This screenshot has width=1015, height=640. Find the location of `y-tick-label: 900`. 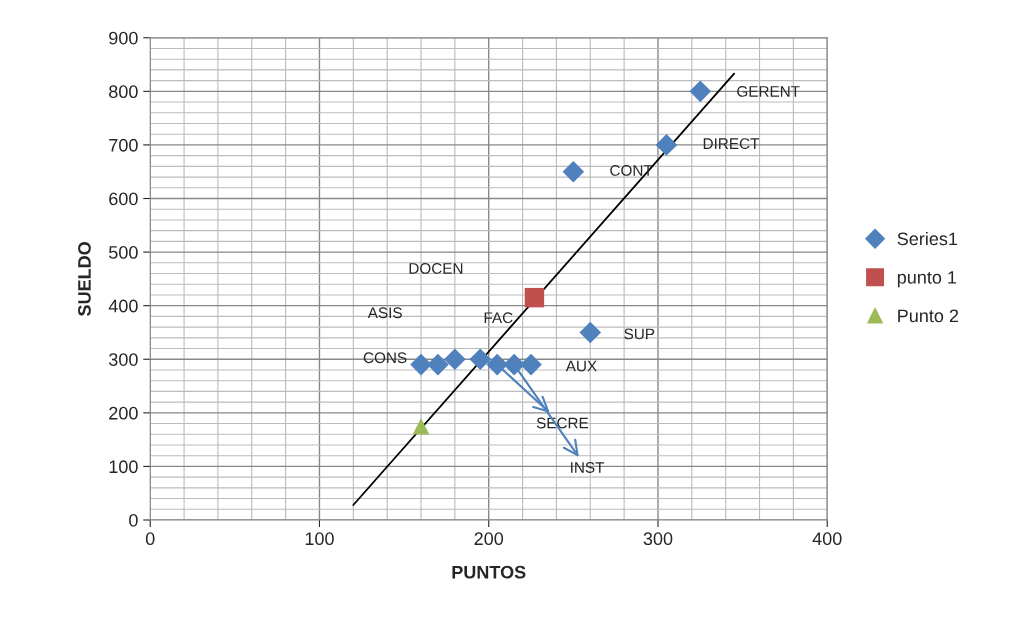

y-tick-label: 900 is located at coordinates (123, 38).